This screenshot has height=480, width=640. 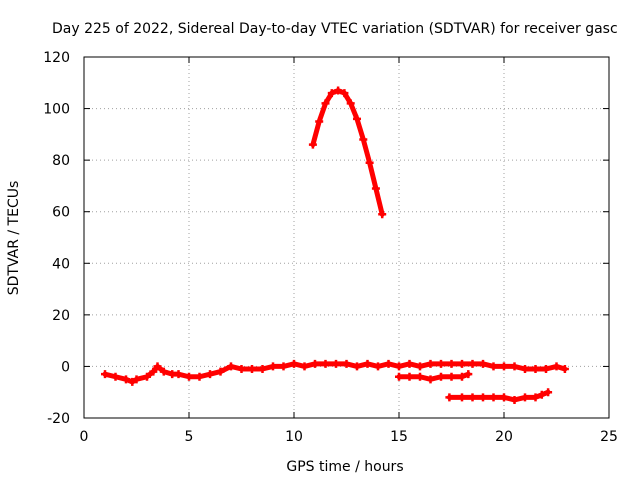 What do you see at coordinates (189, 437) in the screenshot?
I see `x-tick-label: 5` at bounding box center [189, 437].